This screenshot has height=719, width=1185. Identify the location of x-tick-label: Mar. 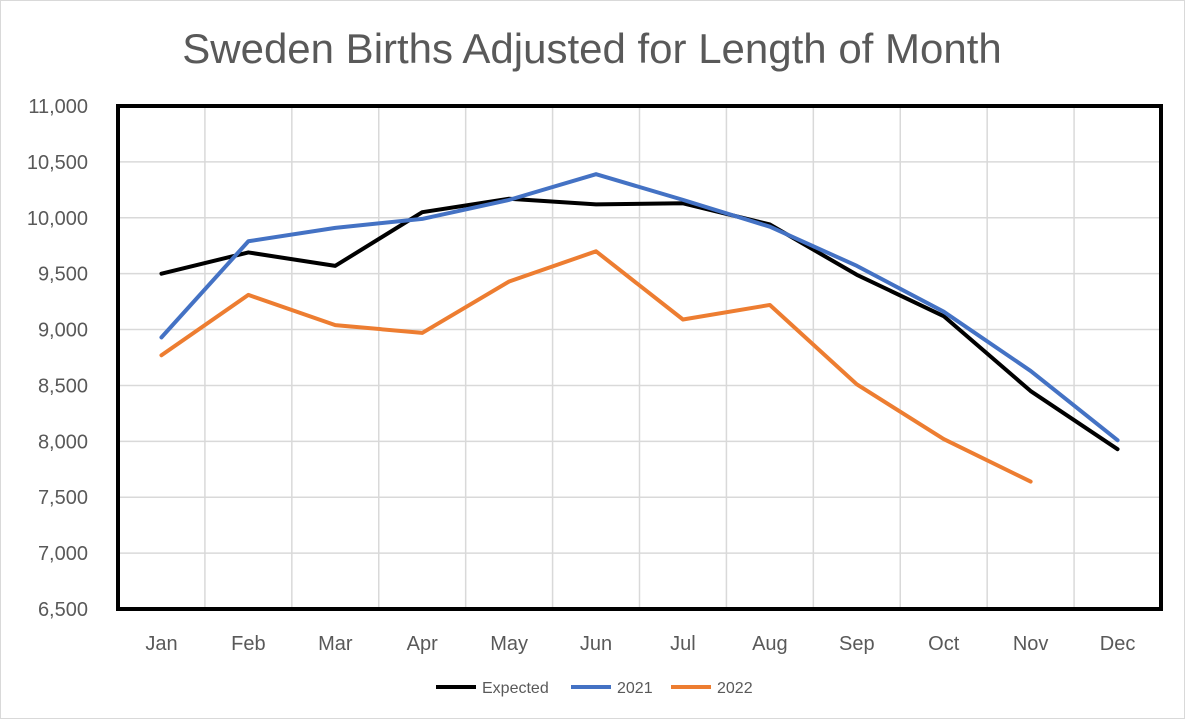
(335, 644).